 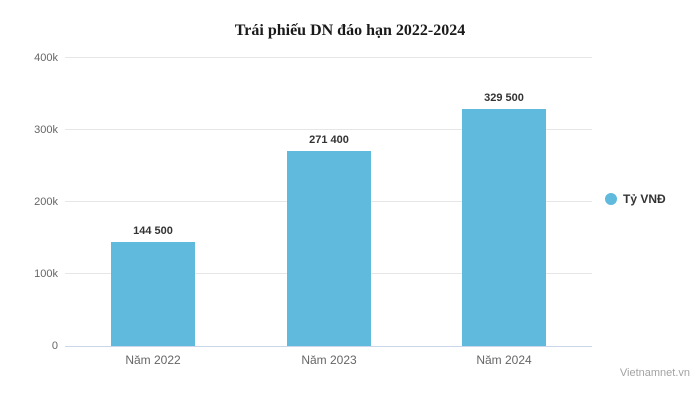 I want to click on bar-value-label: 144 500, so click(x=153, y=231).